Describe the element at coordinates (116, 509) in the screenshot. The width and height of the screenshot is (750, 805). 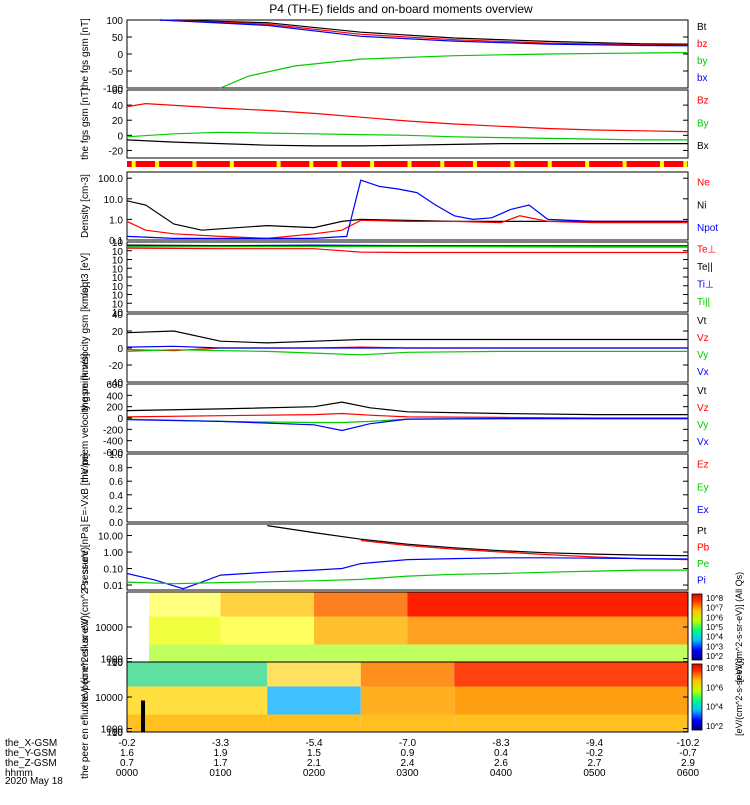
I see `y-tick-label: 0.2` at that location.